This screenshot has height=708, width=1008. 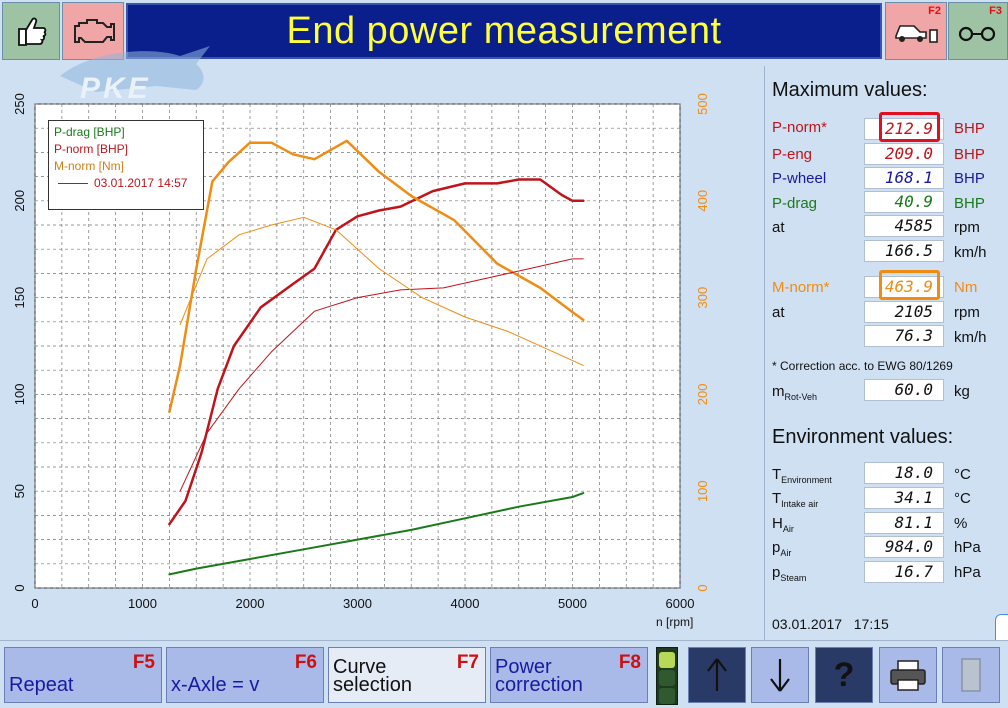 I want to click on power-correction-button: Power correction F8, so click(x=569, y=675).